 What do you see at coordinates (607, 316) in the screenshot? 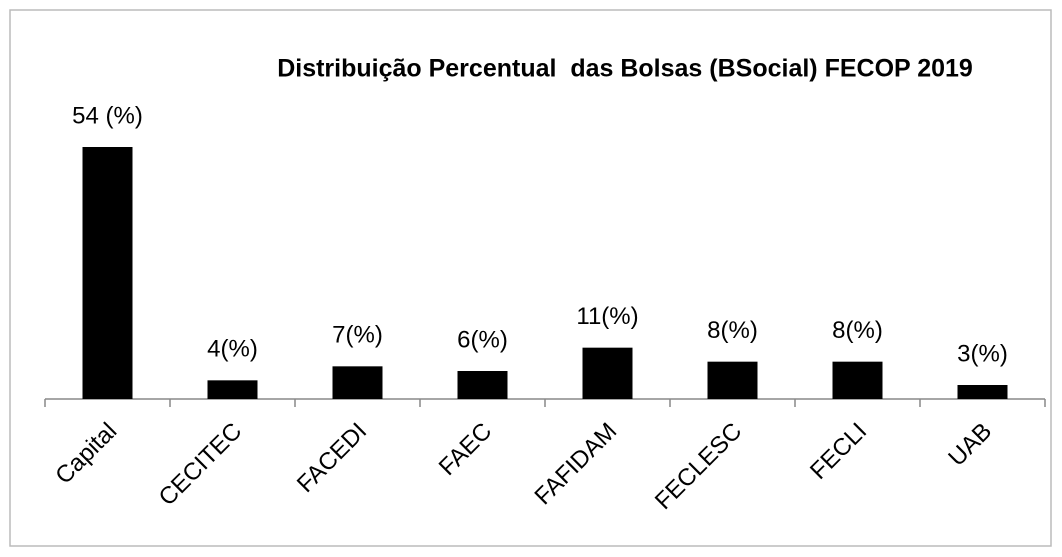
I see `data-label: 11(%)` at bounding box center [607, 316].